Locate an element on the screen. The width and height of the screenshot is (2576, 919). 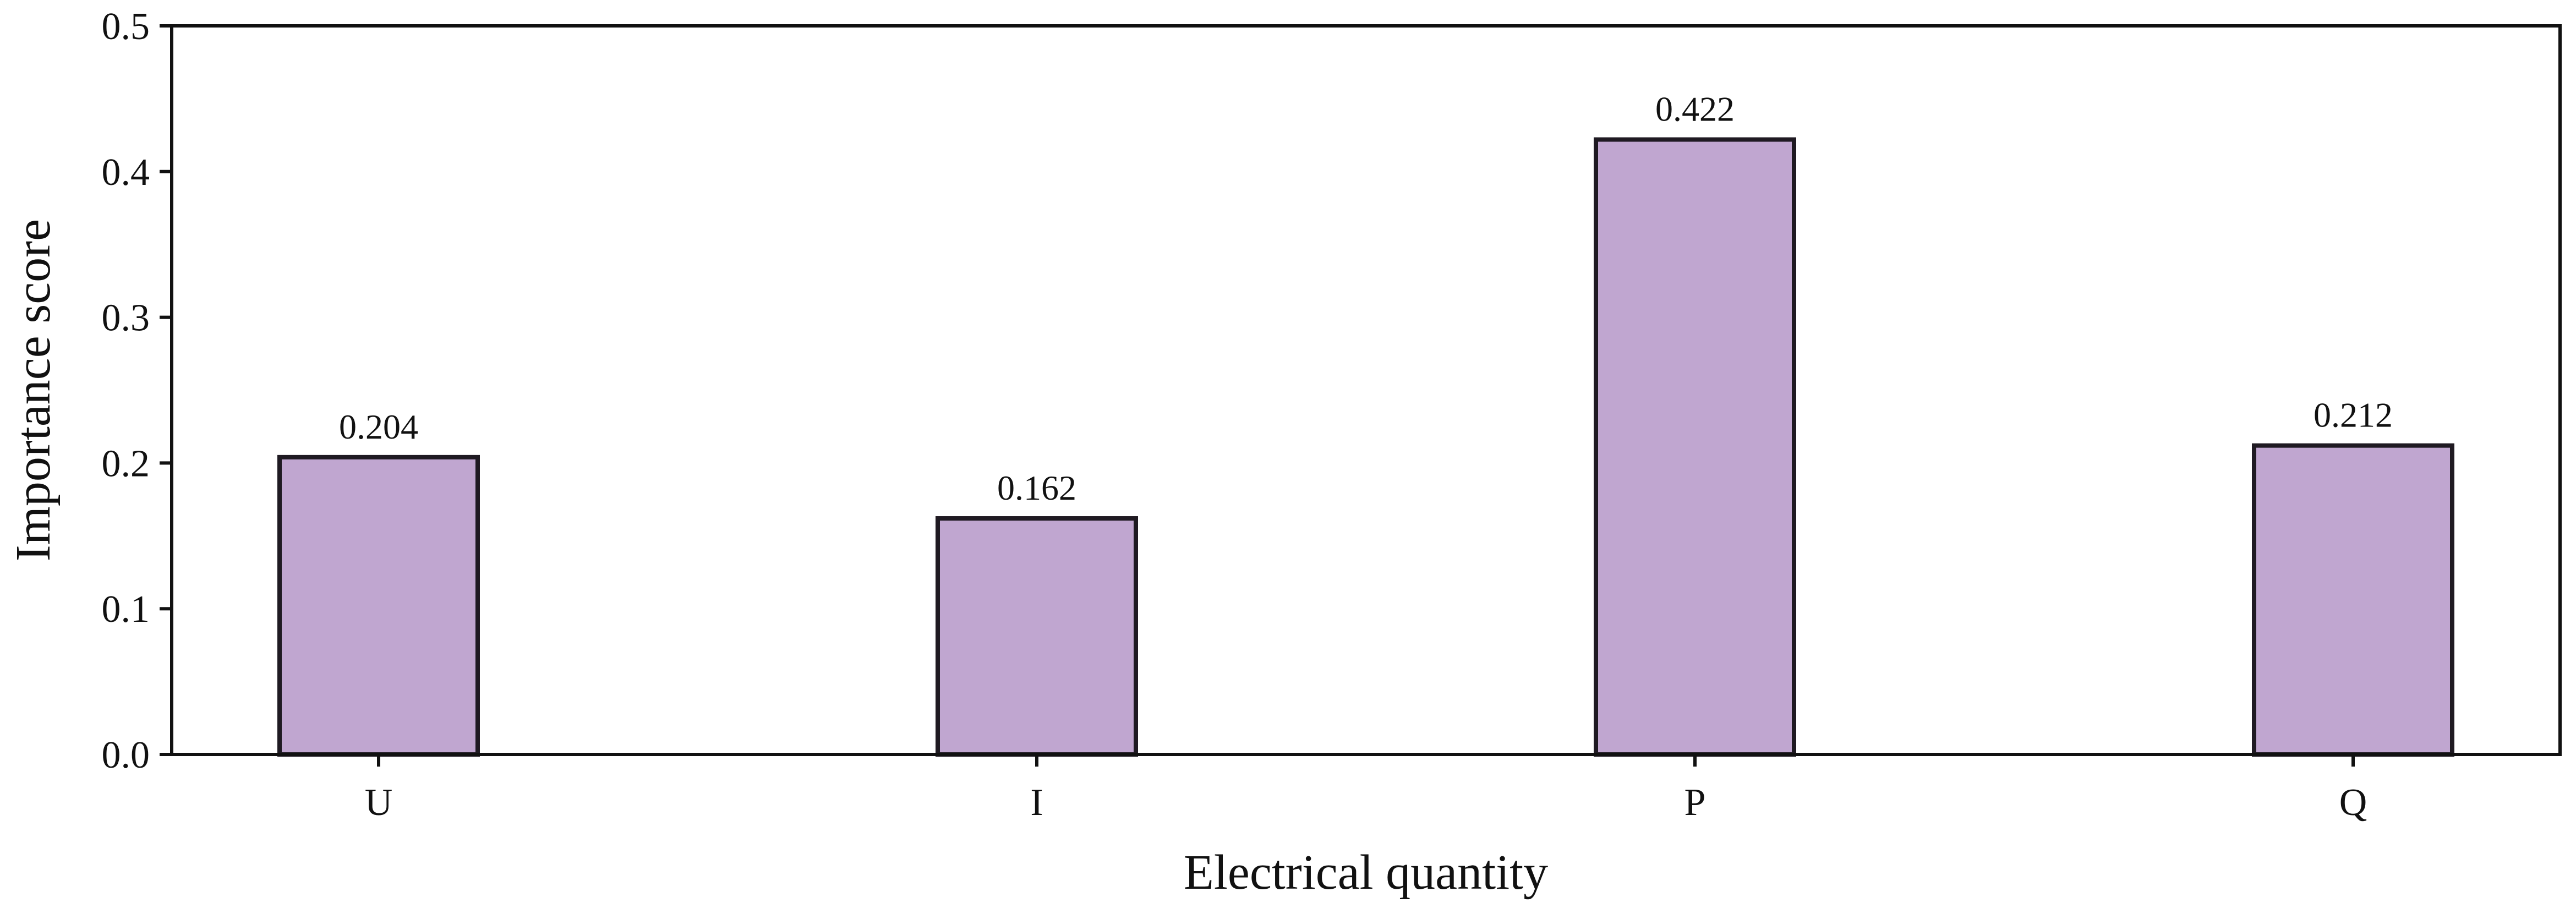
bar-I is located at coordinates (1037, 636).